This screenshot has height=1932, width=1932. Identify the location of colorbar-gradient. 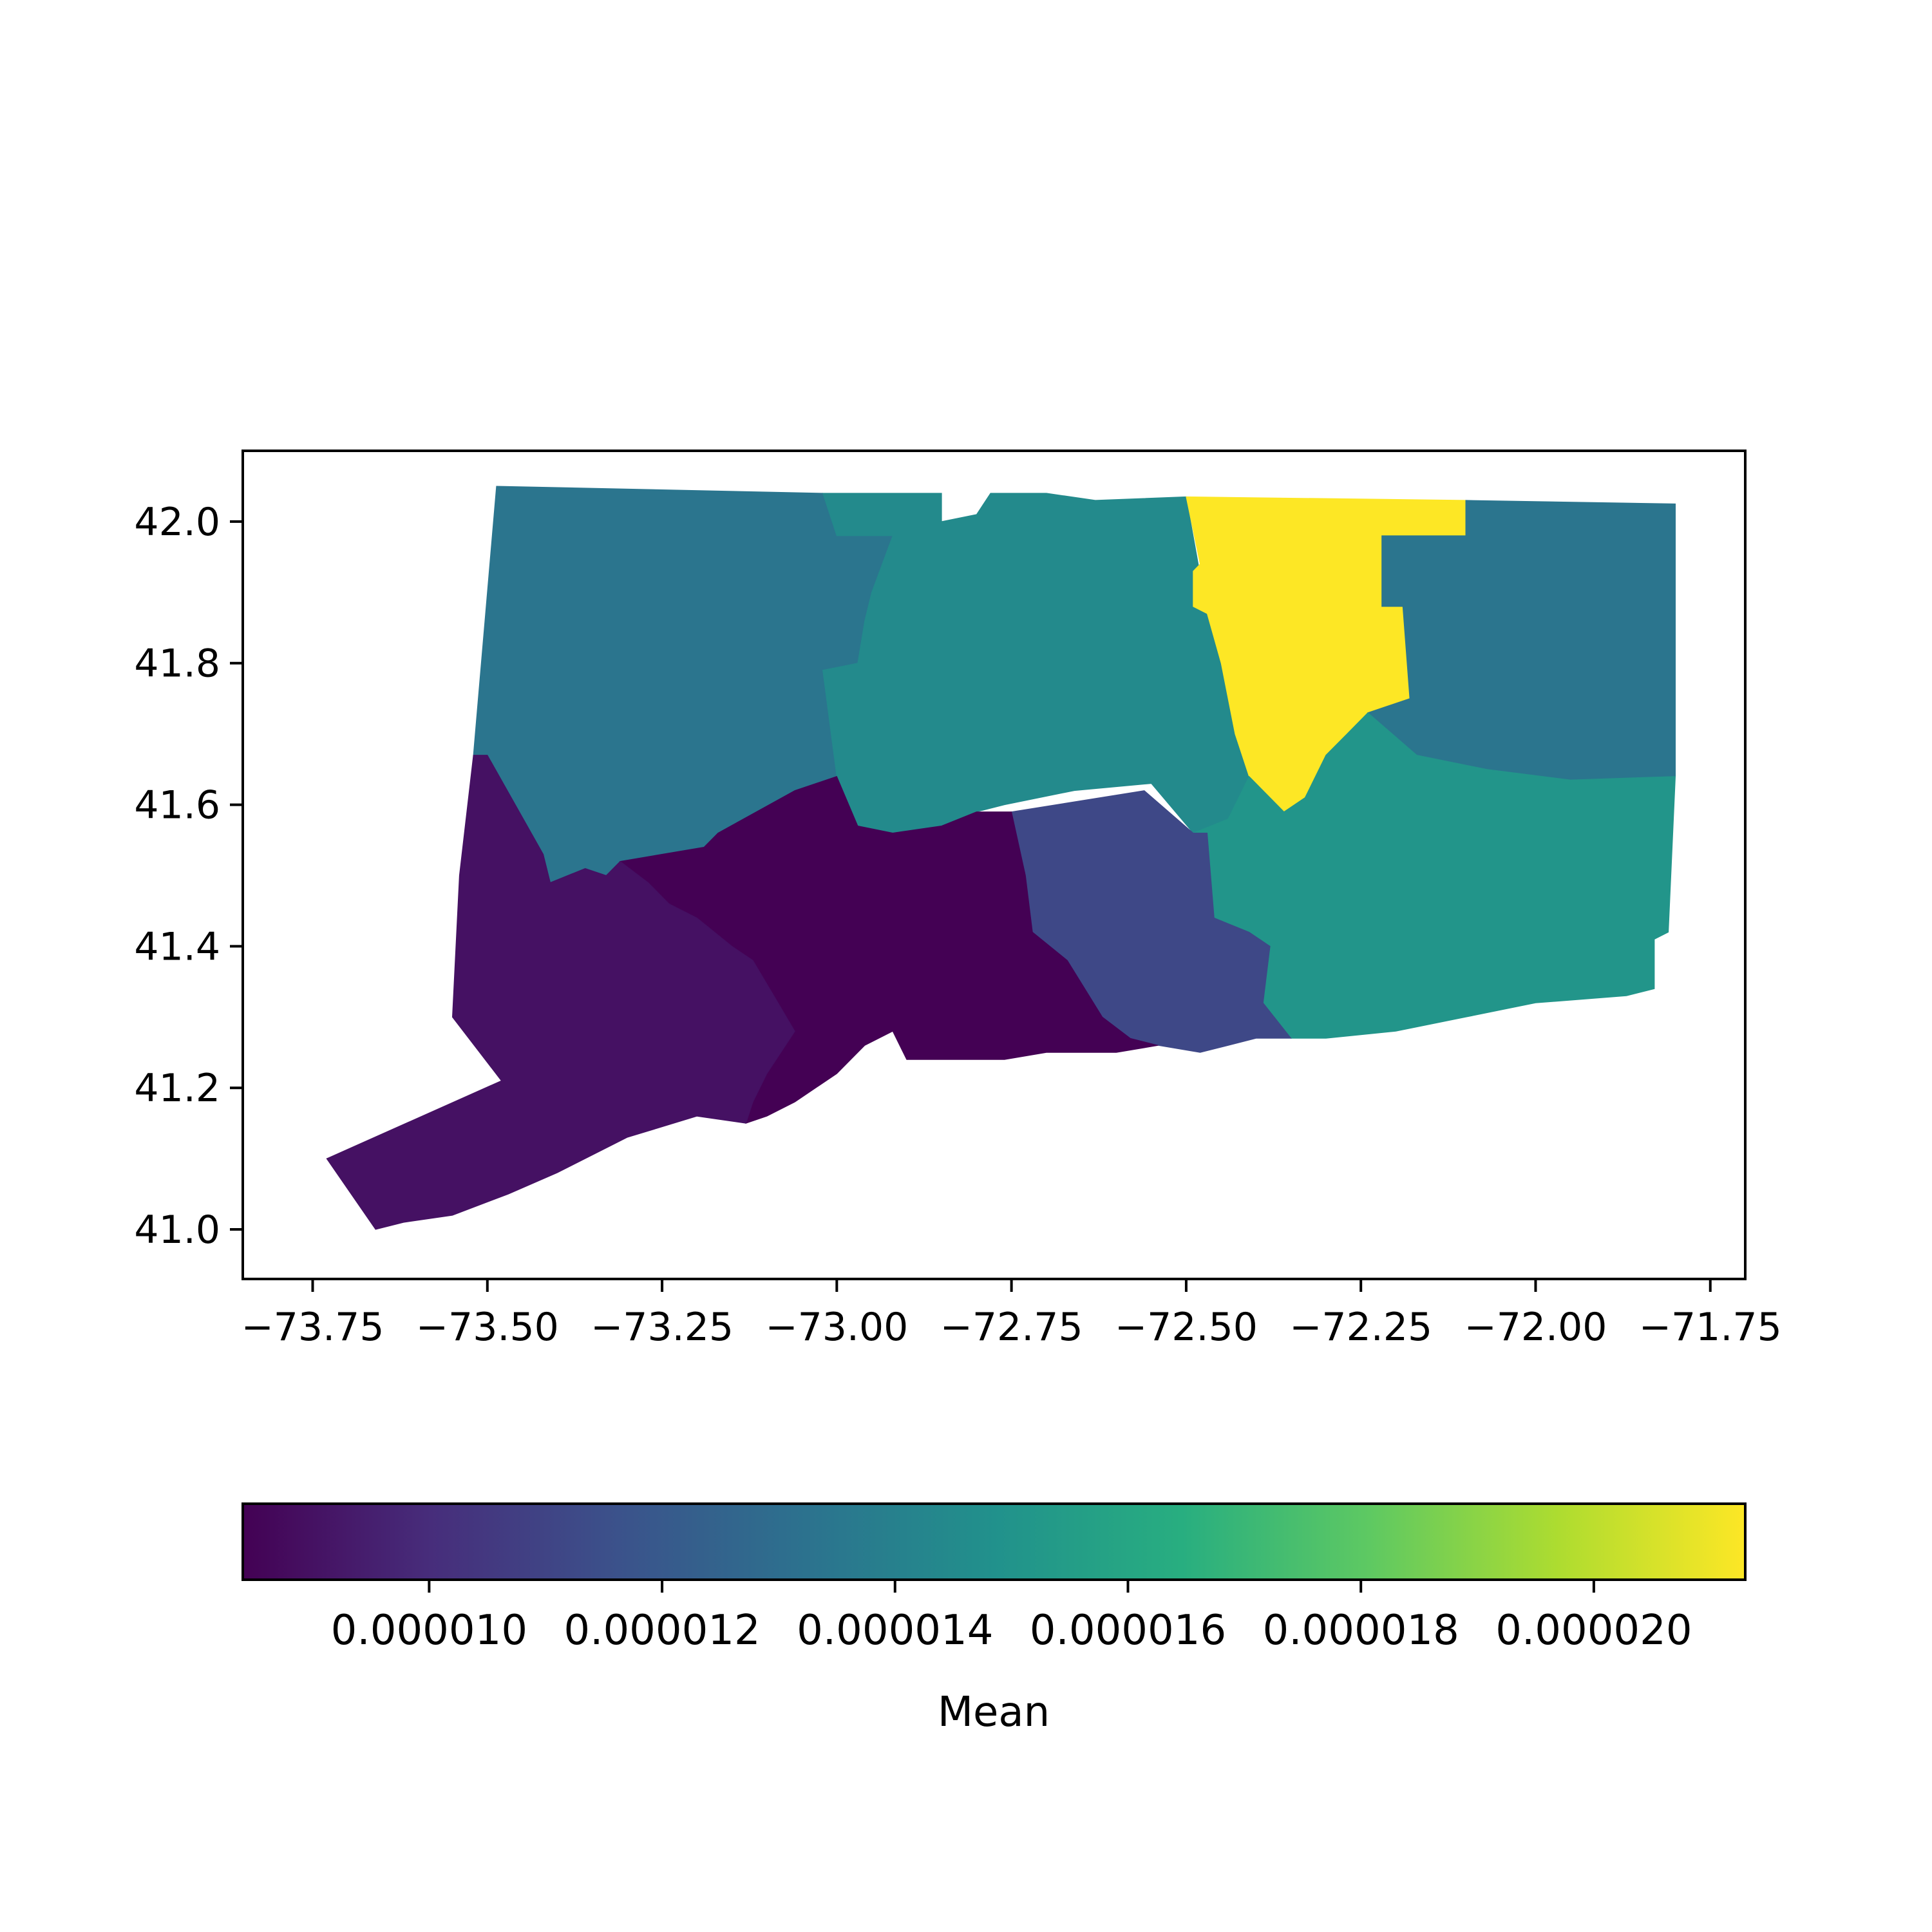
(994, 1542).